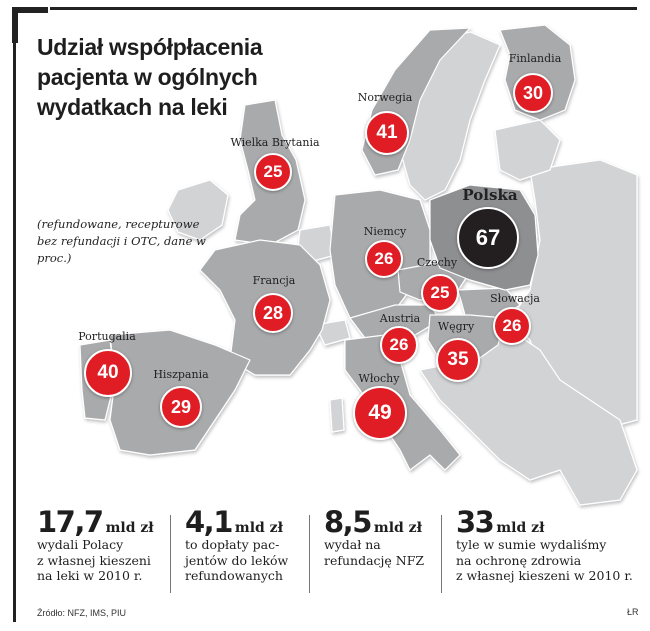 This screenshot has width=650, height=631. I want to click on label-portugal: Portugalia, so click(107, 336).